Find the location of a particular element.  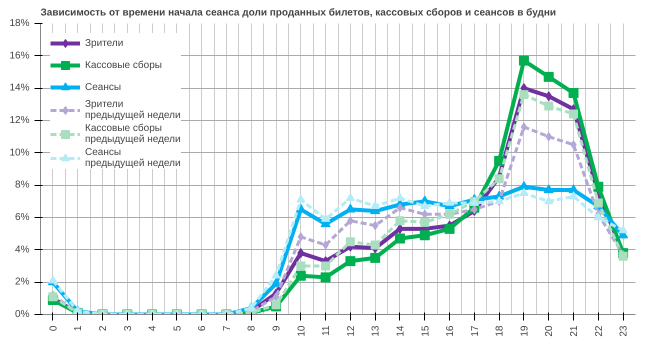

y-tick-label: 8% is located at coordinates (22, 185).